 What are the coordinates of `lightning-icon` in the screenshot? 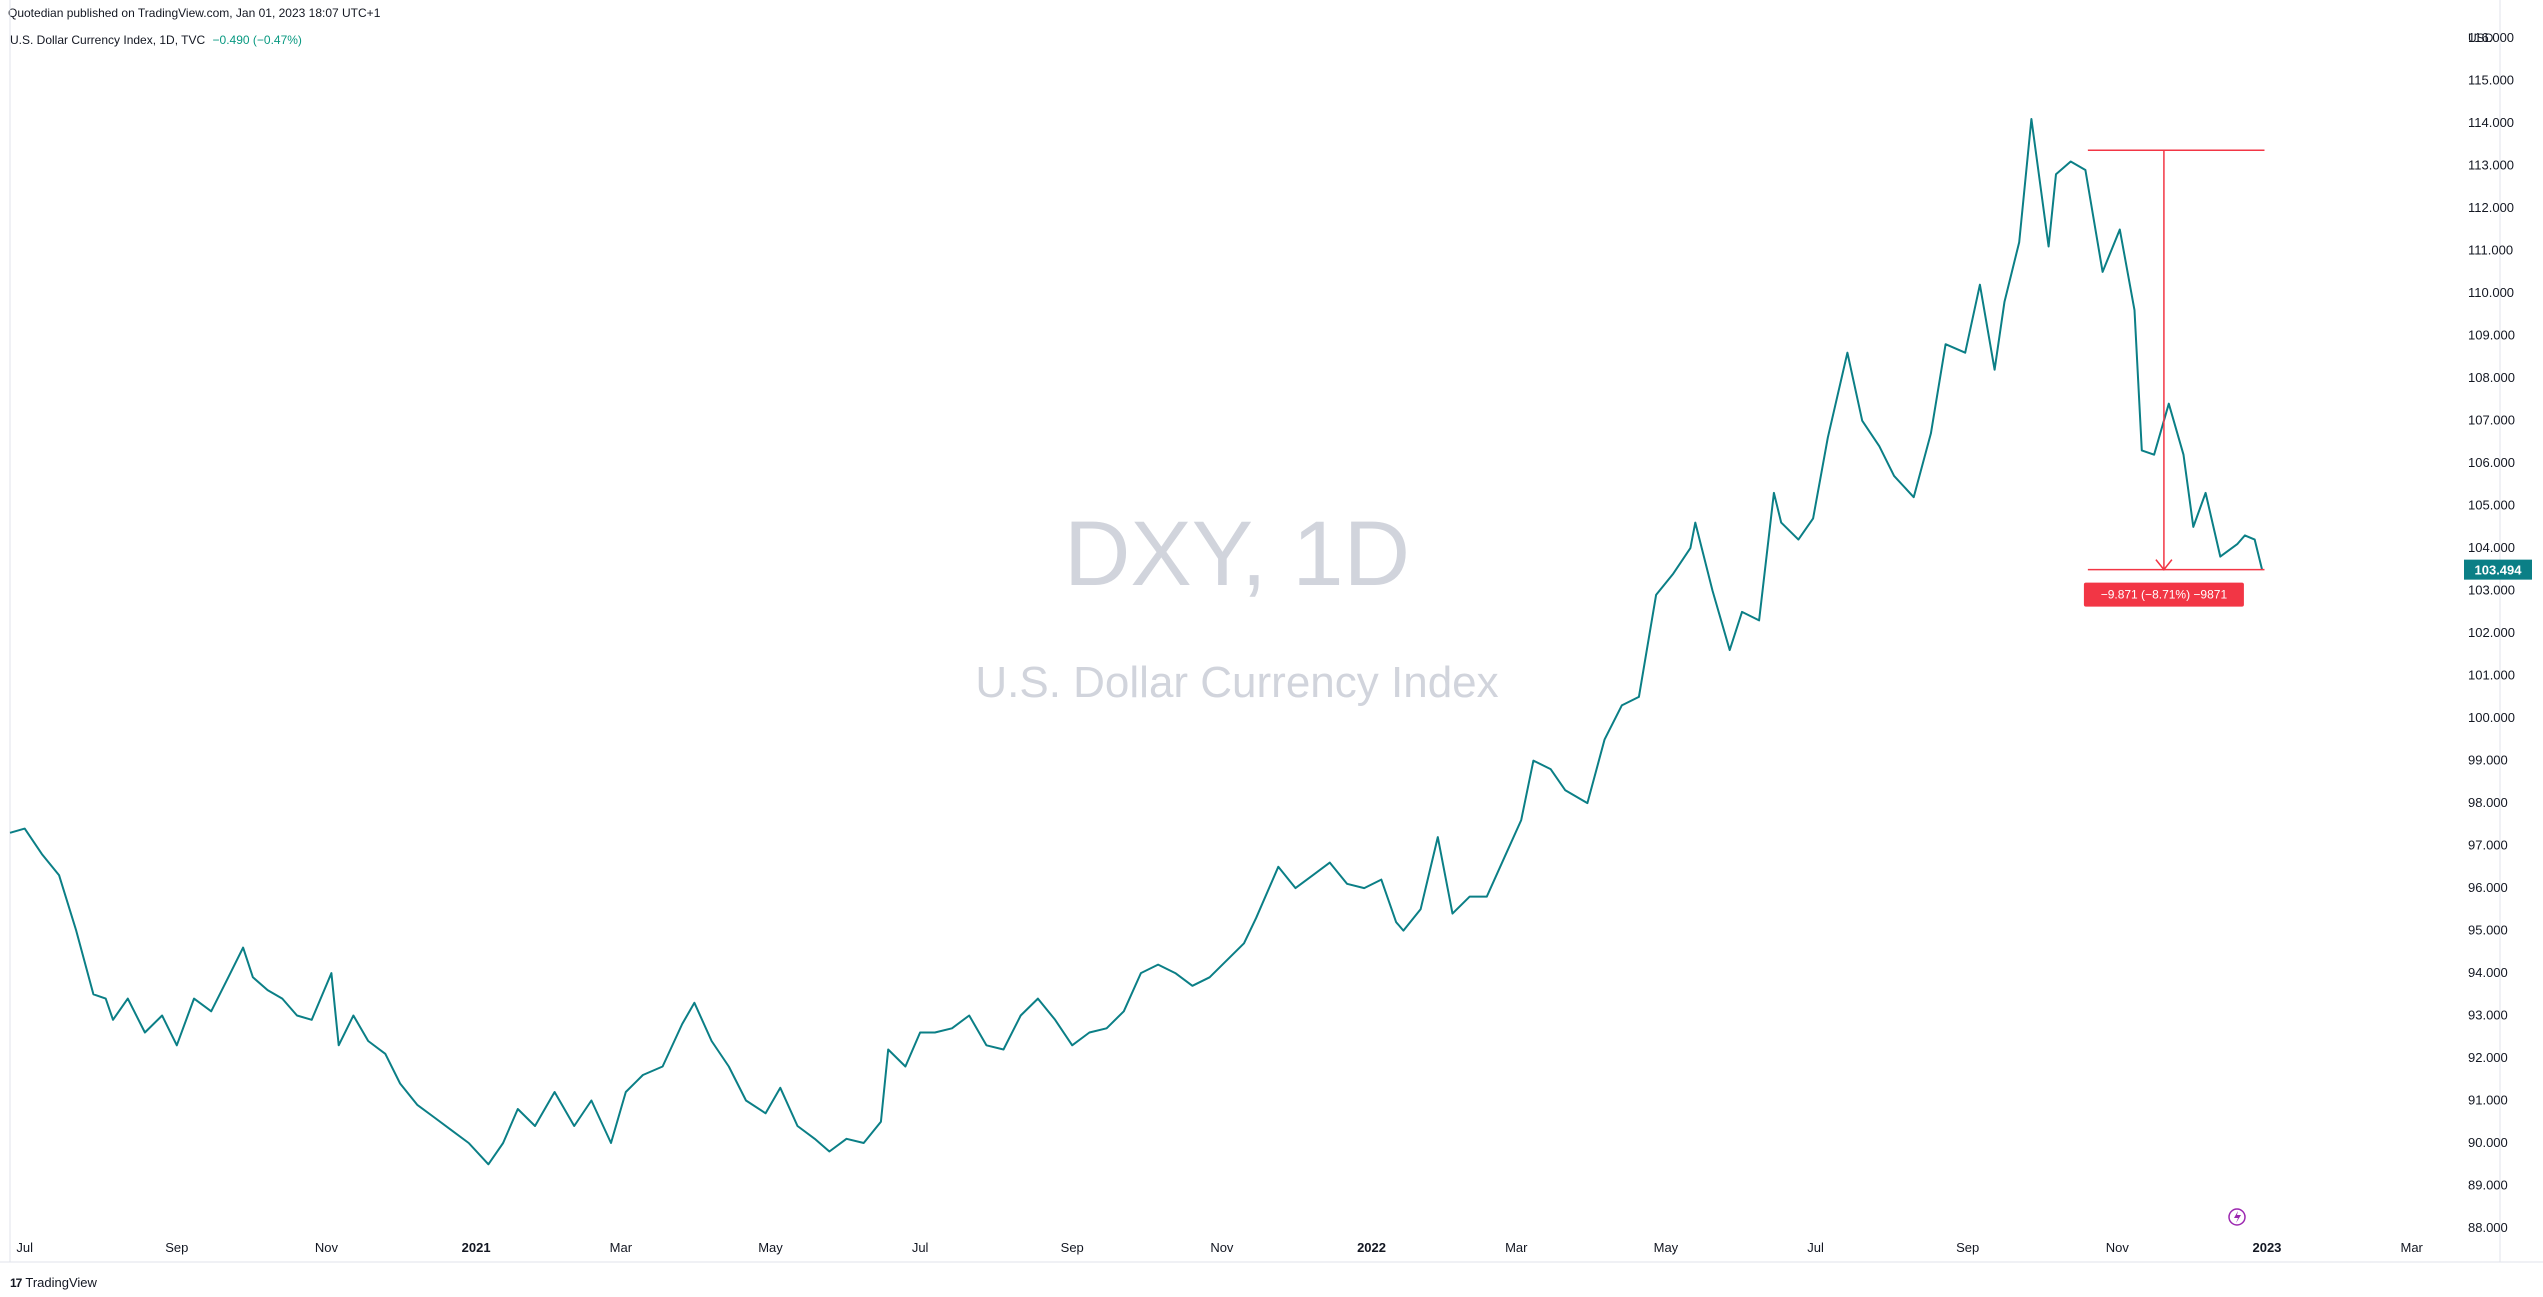 It's located at (2237, 1217).